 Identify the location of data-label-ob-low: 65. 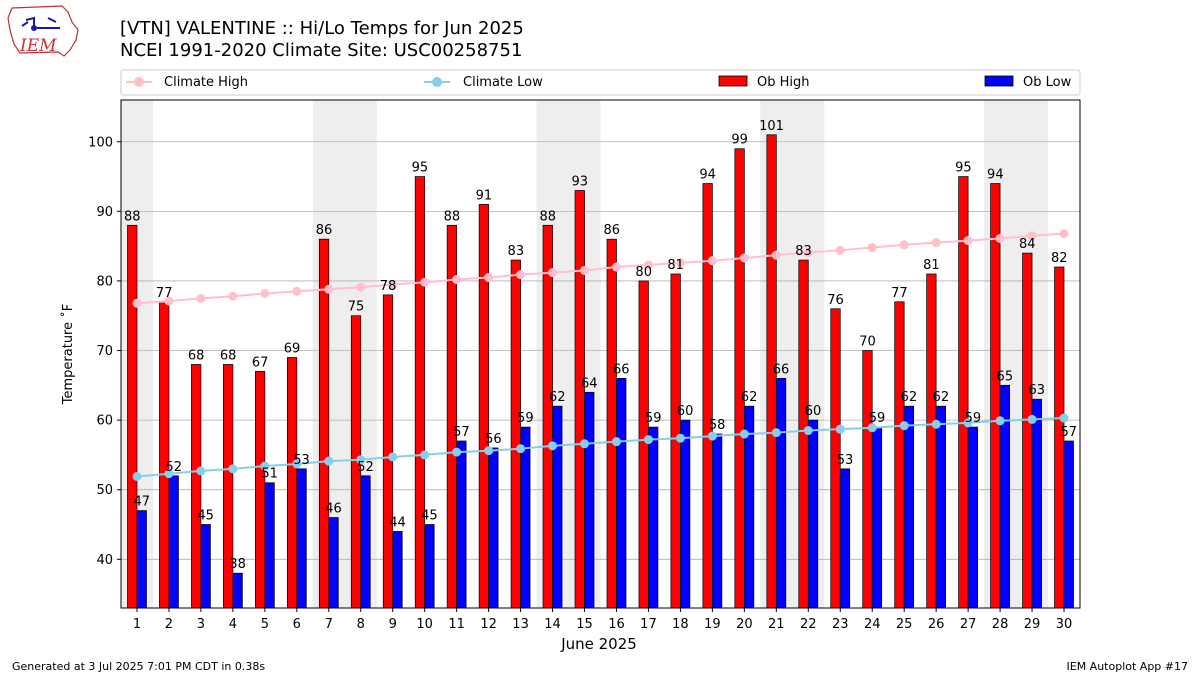
(1005, 376).